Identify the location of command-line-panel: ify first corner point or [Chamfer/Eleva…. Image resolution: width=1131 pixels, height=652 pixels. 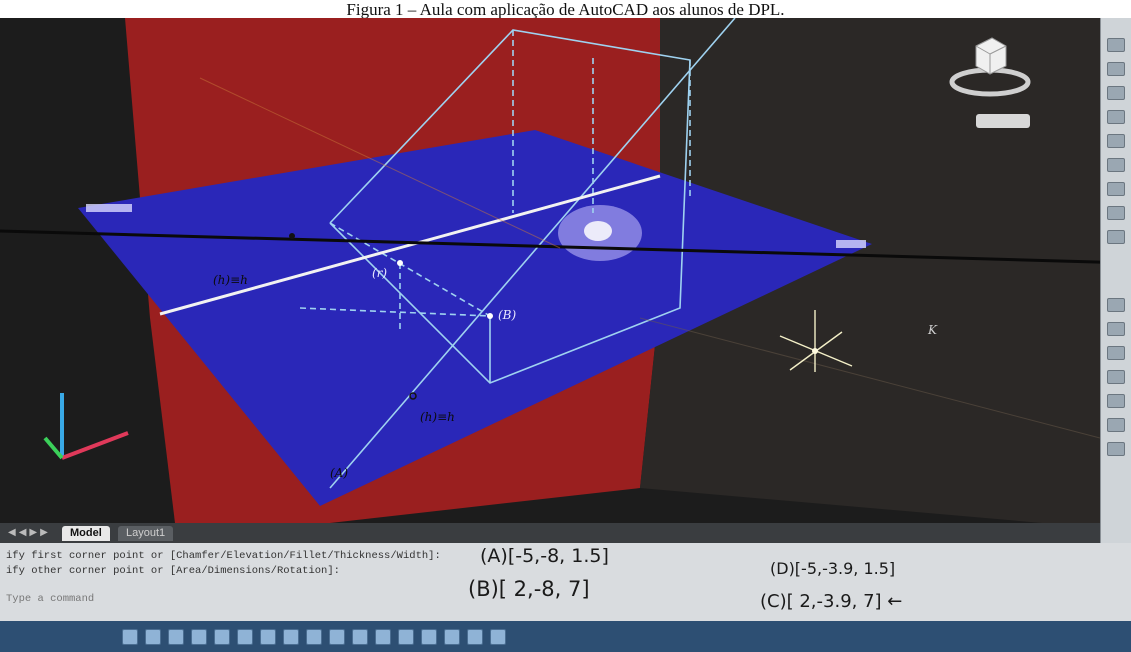
(565, 582).